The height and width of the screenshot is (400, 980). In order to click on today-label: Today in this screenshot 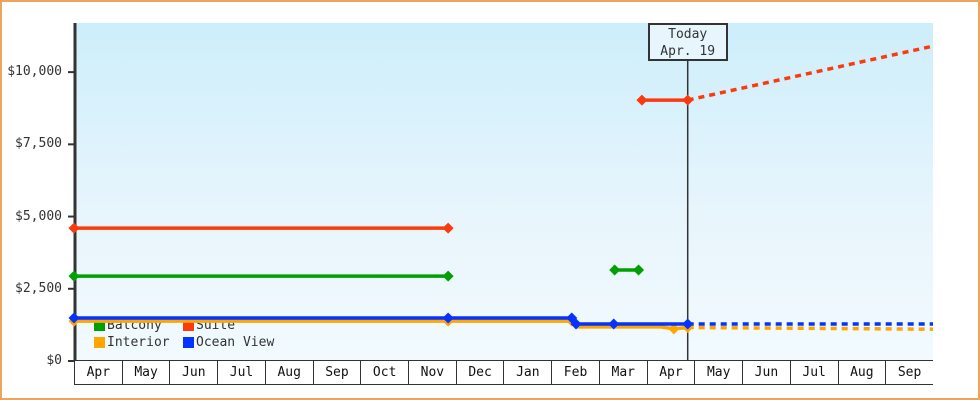, I will do `click(688, 34)`.